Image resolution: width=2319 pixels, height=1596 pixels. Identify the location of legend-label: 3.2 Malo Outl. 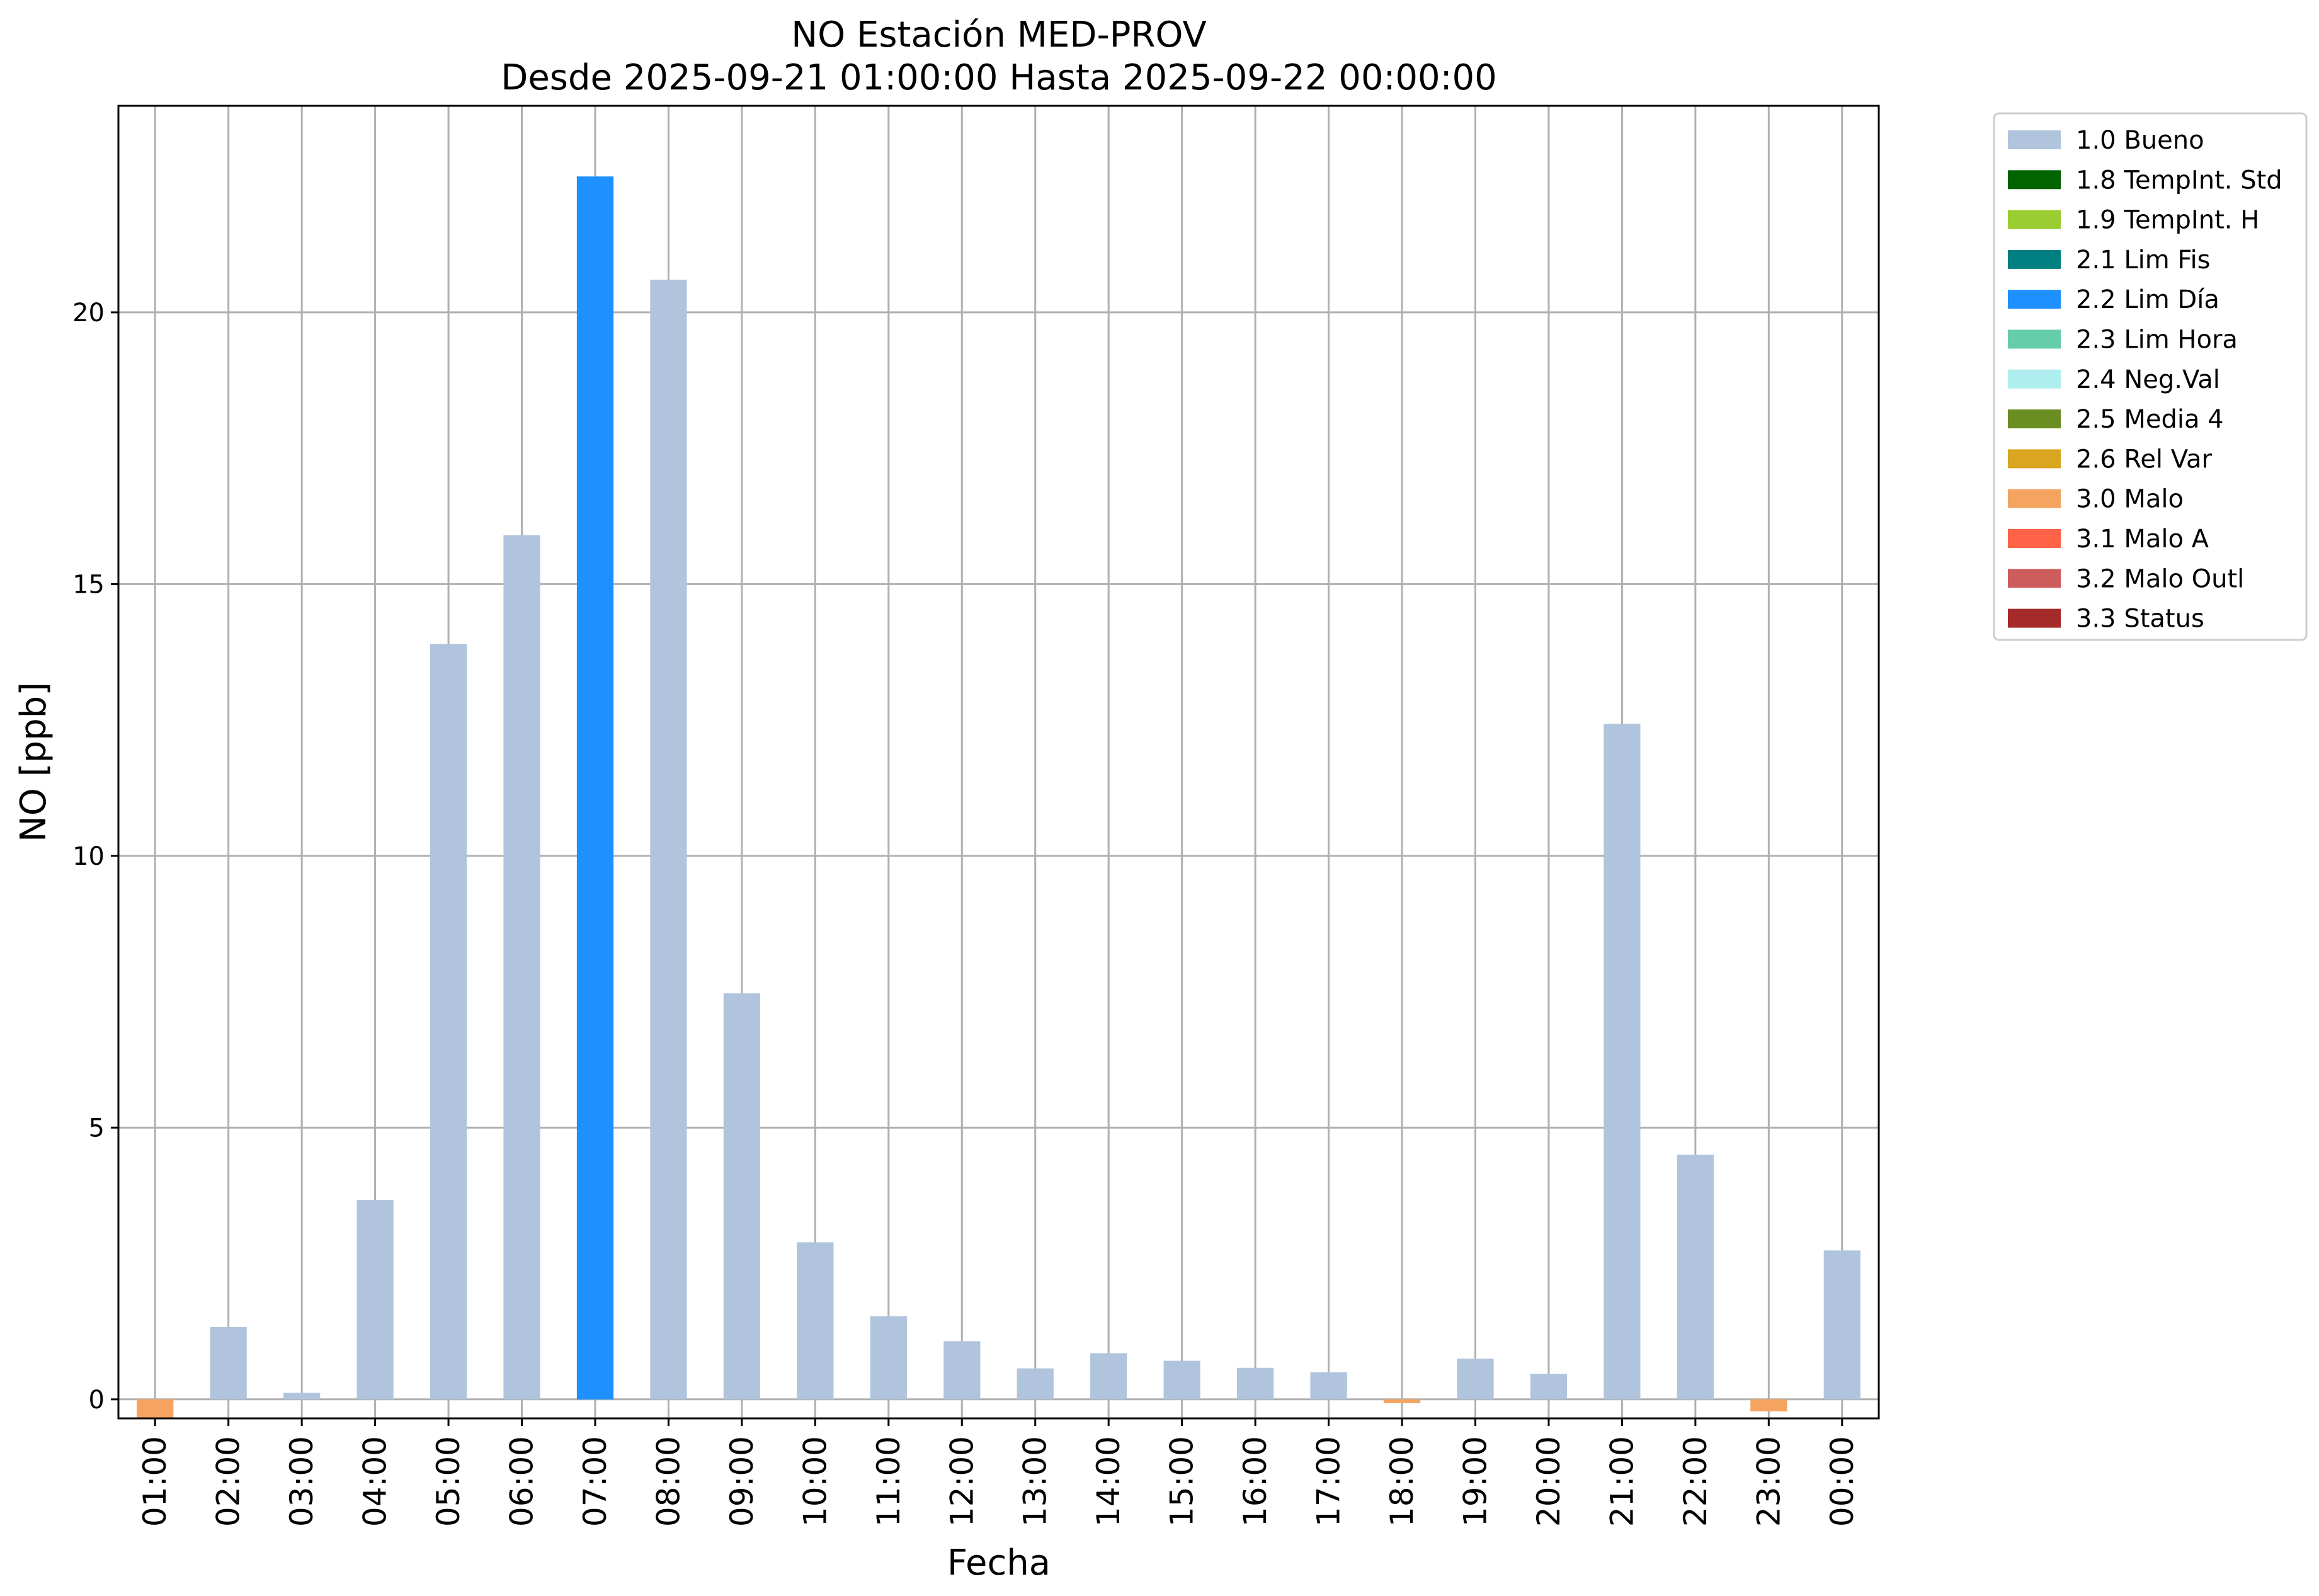
(2160, 578).